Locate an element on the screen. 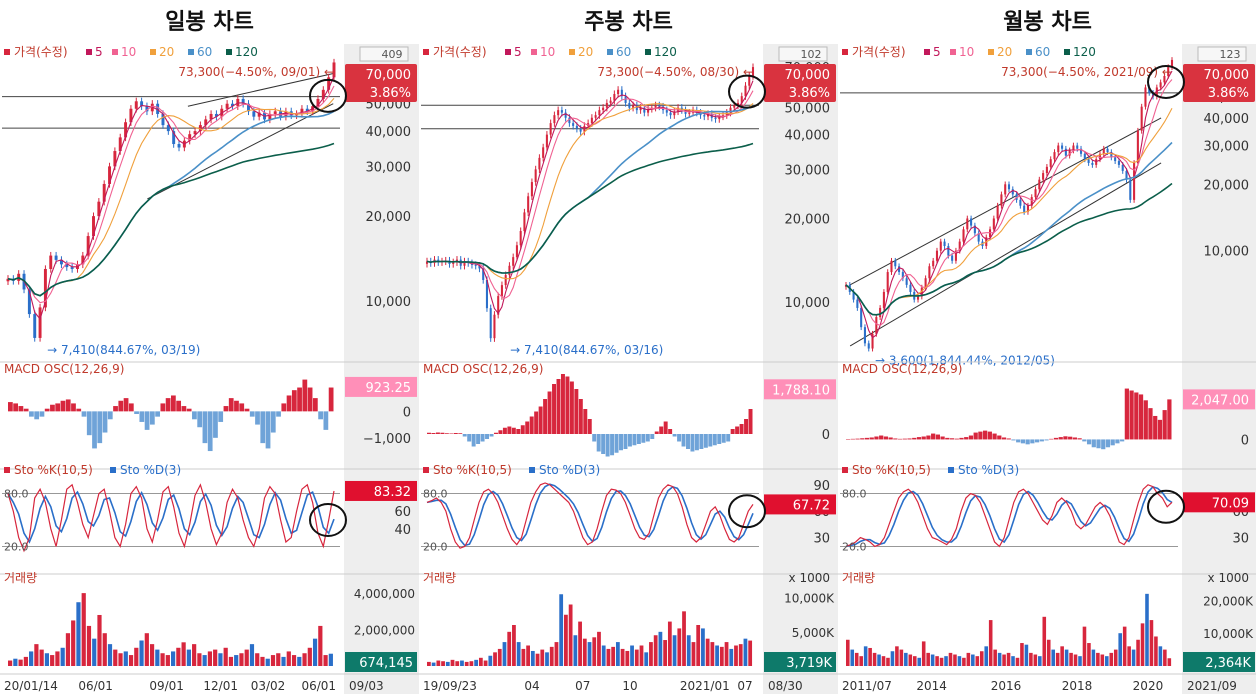 The width and height of the screenshot is (1256, 694). x-tick-label: 20/01/14 is located at coordinates (31, 686).